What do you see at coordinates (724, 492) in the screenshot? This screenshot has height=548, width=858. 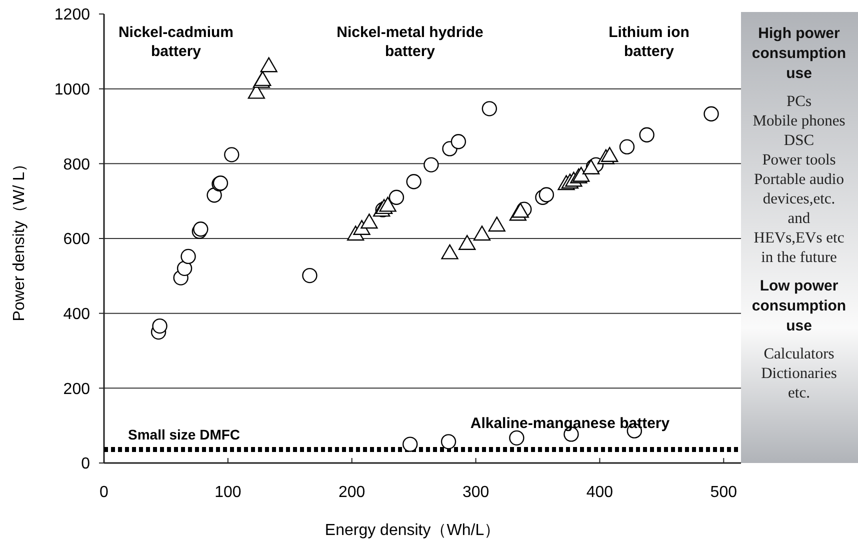 I see `x-tick-label: 500` at bounding box center [724, 492].